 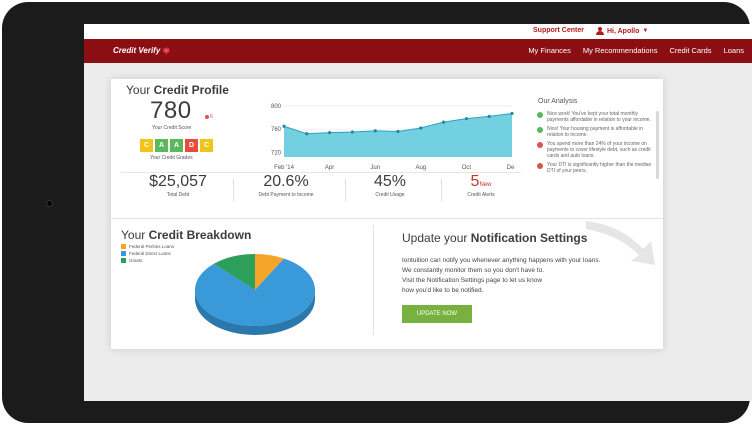 What do you see at coordinates (147, 260) in the screenshot?
I see `legend-item: Grants` at bounding box center [147, 260].